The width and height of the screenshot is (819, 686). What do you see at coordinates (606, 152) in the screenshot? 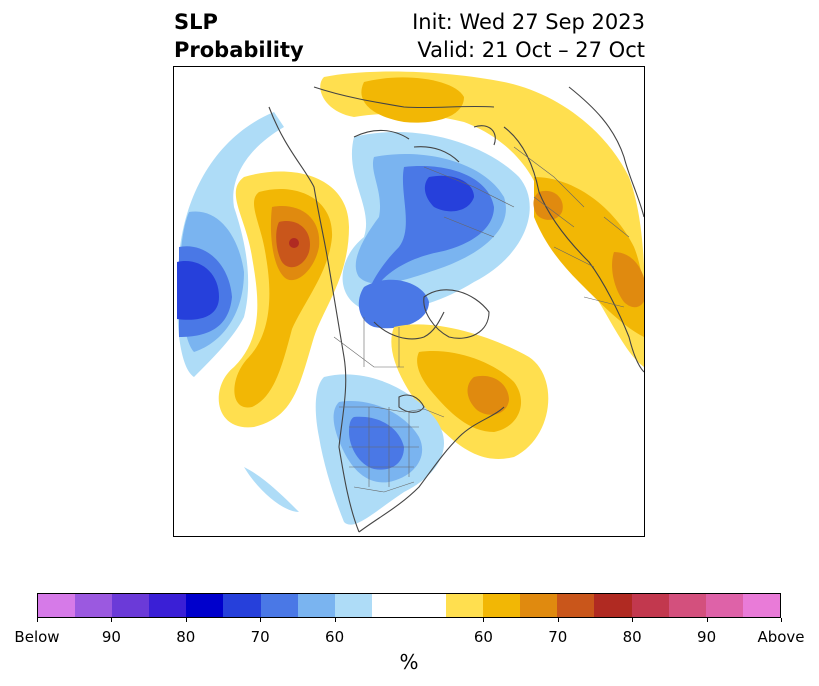
I see `europe-coast` at bounding box center [606, 152].